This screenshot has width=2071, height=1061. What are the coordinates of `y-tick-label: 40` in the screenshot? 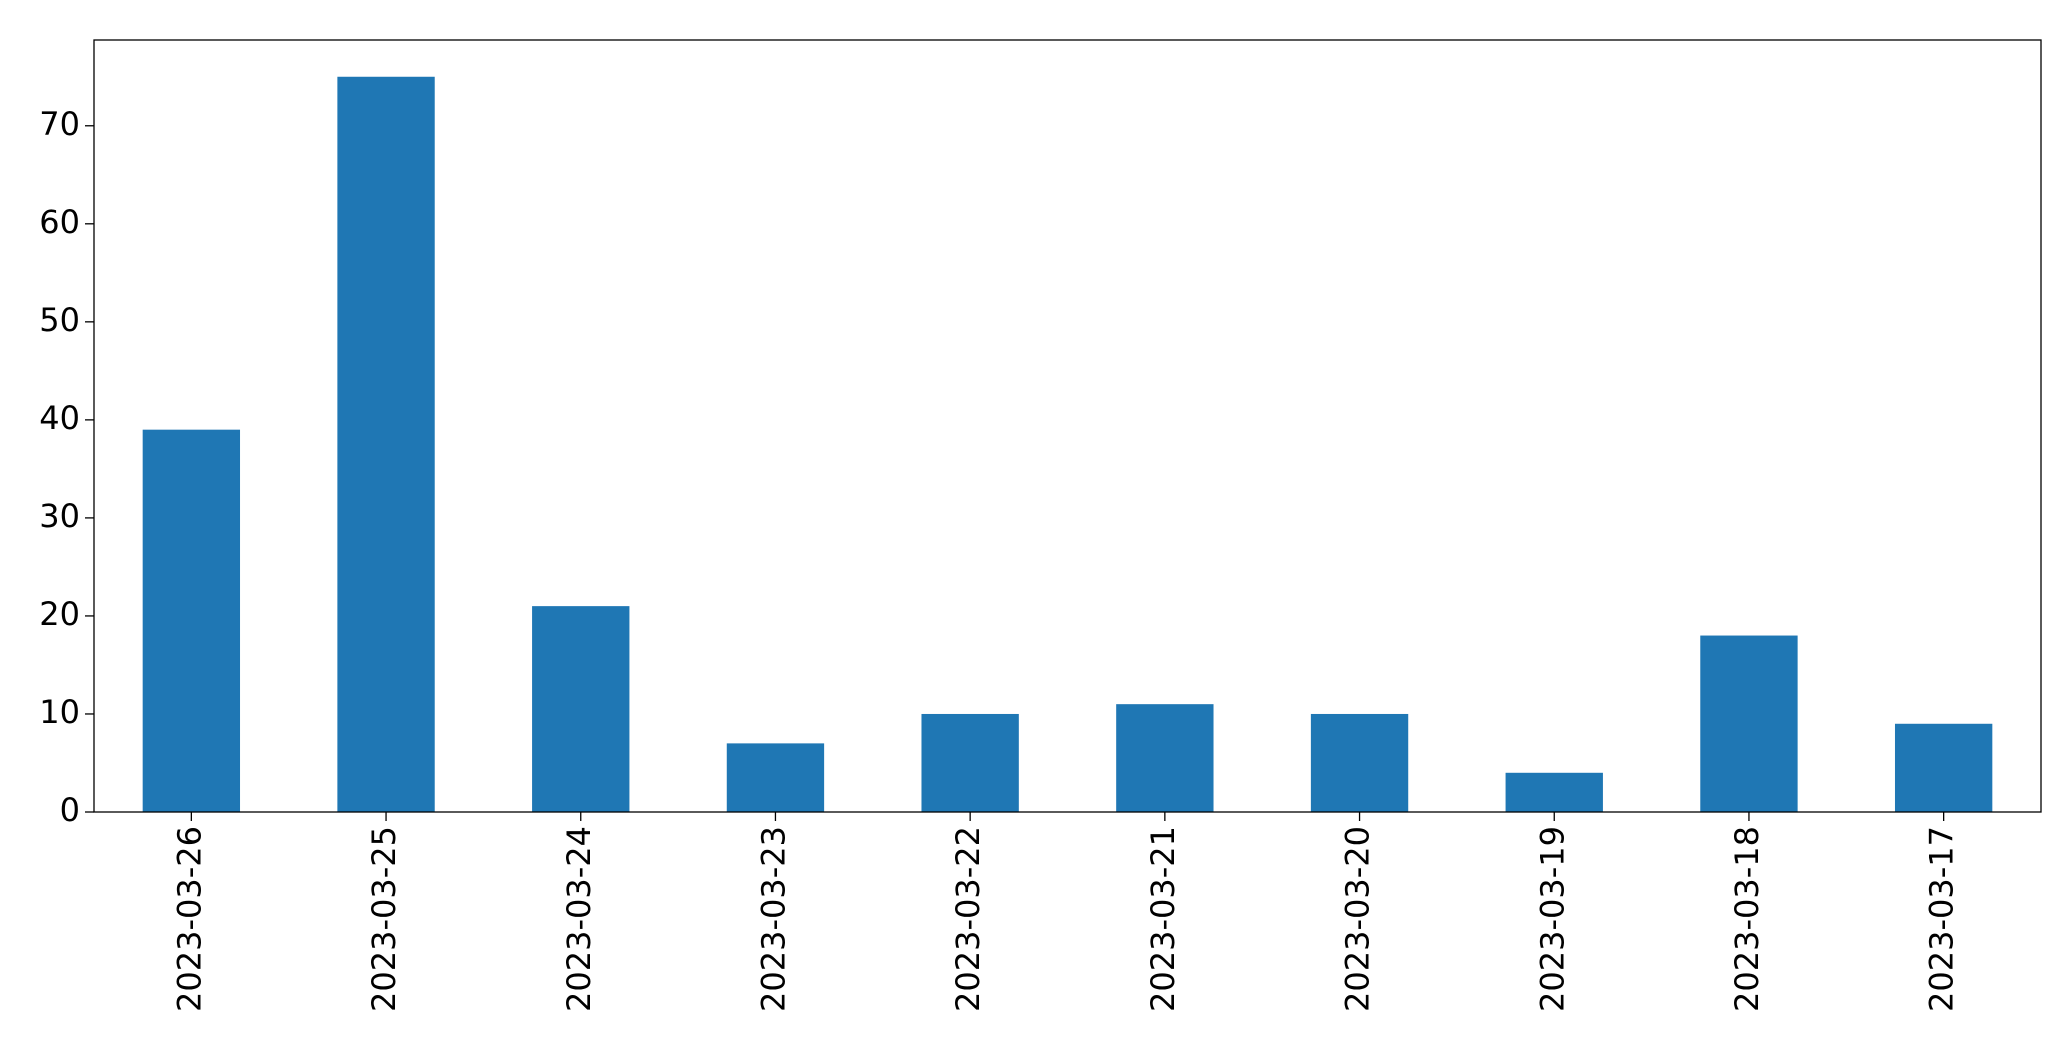 It's located at (59, 418).